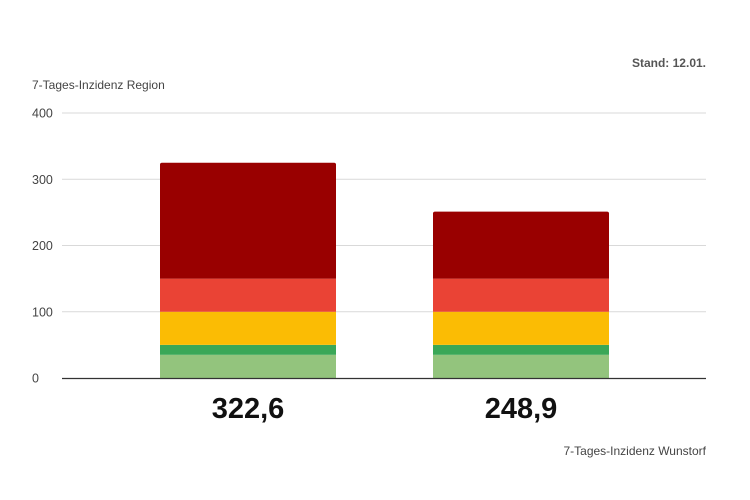 The width and height of the screenshot is (750, 500). I want to click on y-tick-label: 300, so click(42, 180).